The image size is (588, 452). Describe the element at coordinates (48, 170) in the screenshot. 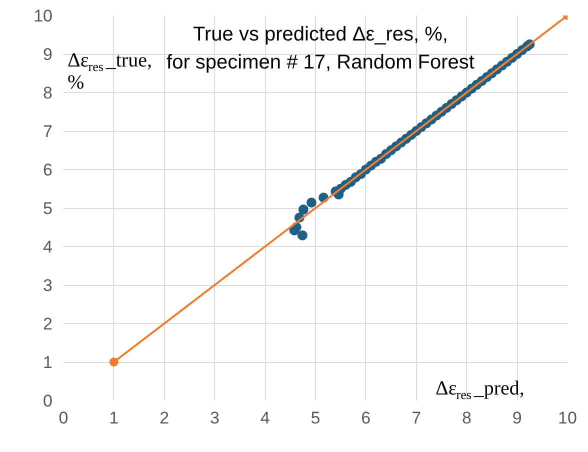

I see `y-tick-label: 6` at that location.